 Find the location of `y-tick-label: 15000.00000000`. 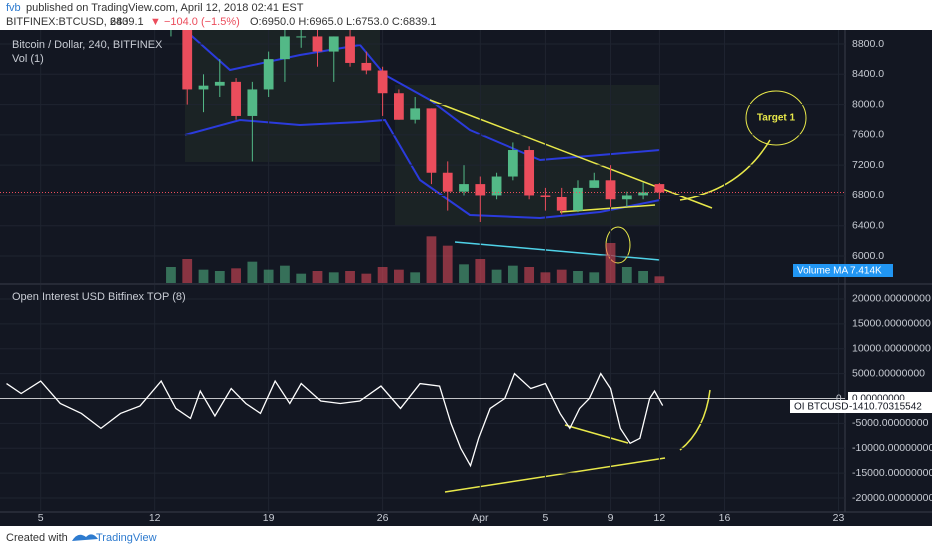

y-tick-label: 15000.00000000 is located at coordinates (891, 324).